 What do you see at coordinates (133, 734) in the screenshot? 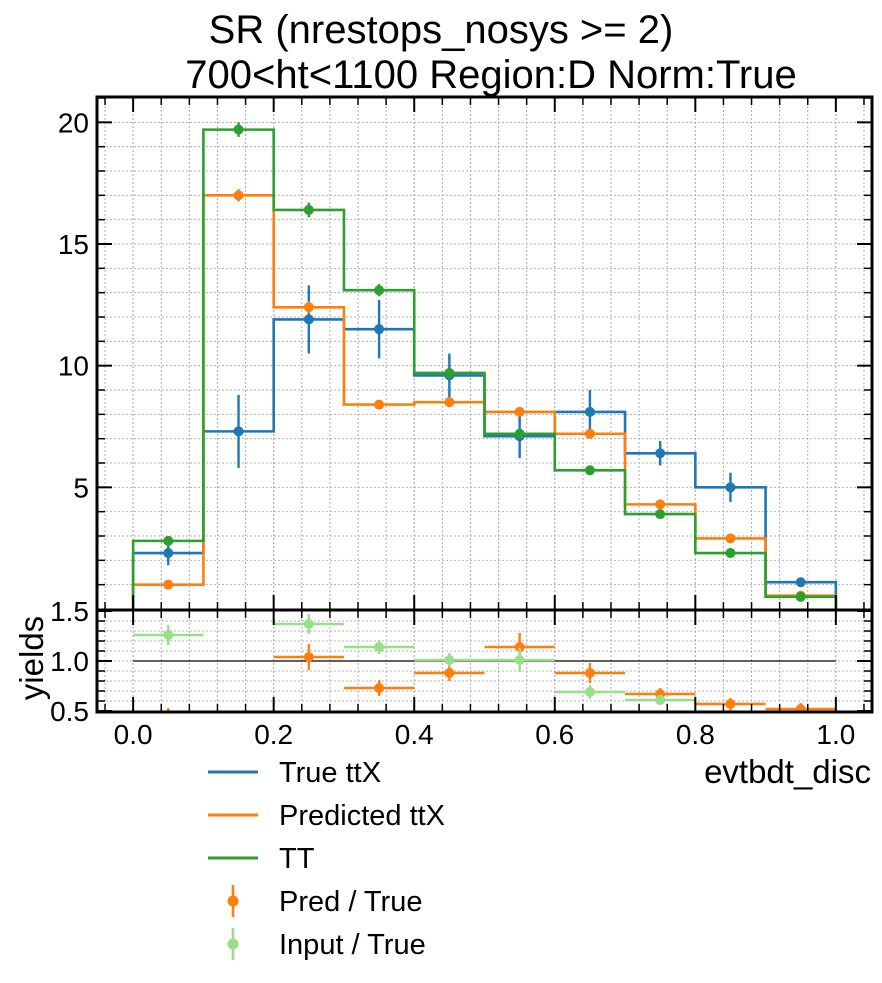
I see `x-tick-label: 0.0` at bounding box center [133, 734].